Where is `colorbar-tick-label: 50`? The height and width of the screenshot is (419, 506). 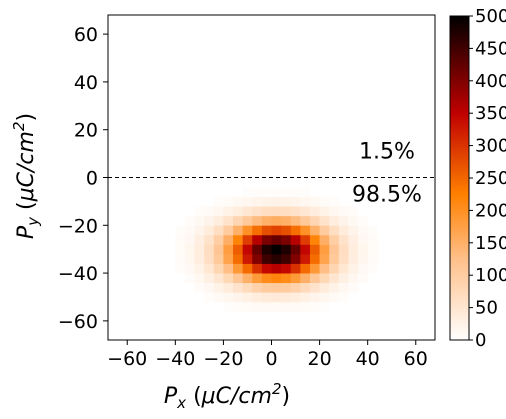
colorbar-tick-label: 50 is located at coordinates (486, 308).